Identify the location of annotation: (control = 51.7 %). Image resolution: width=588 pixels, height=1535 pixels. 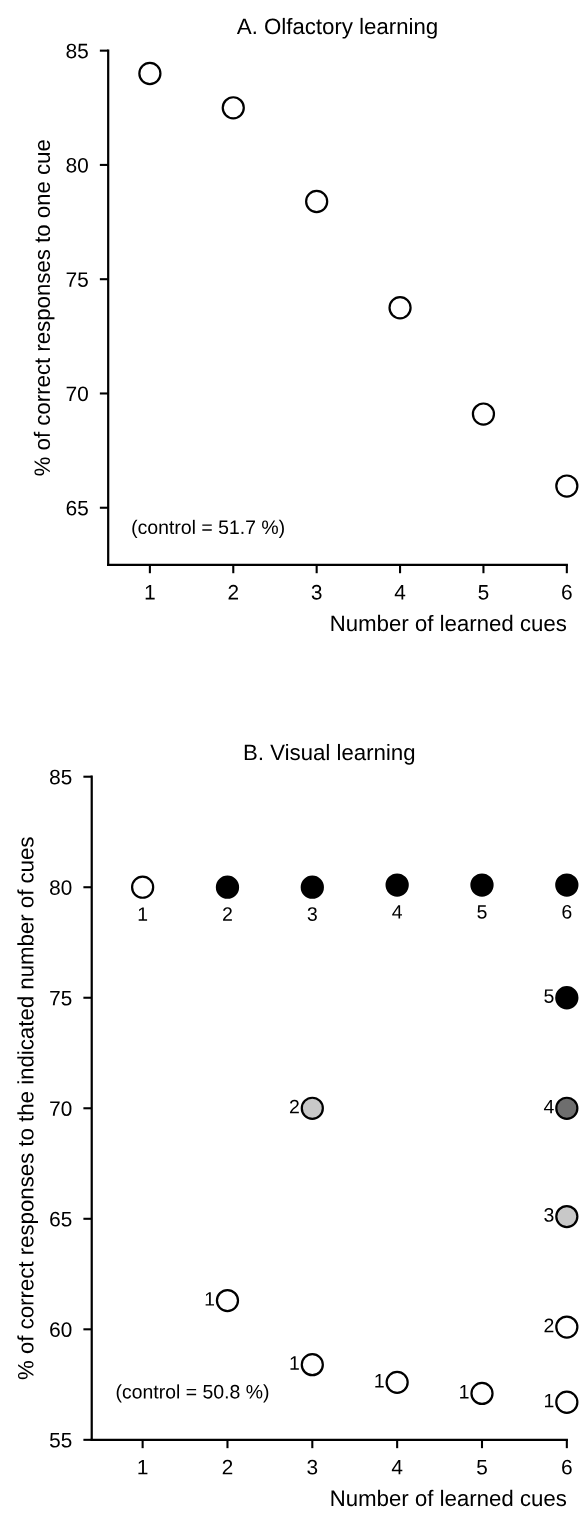
(208, 528).